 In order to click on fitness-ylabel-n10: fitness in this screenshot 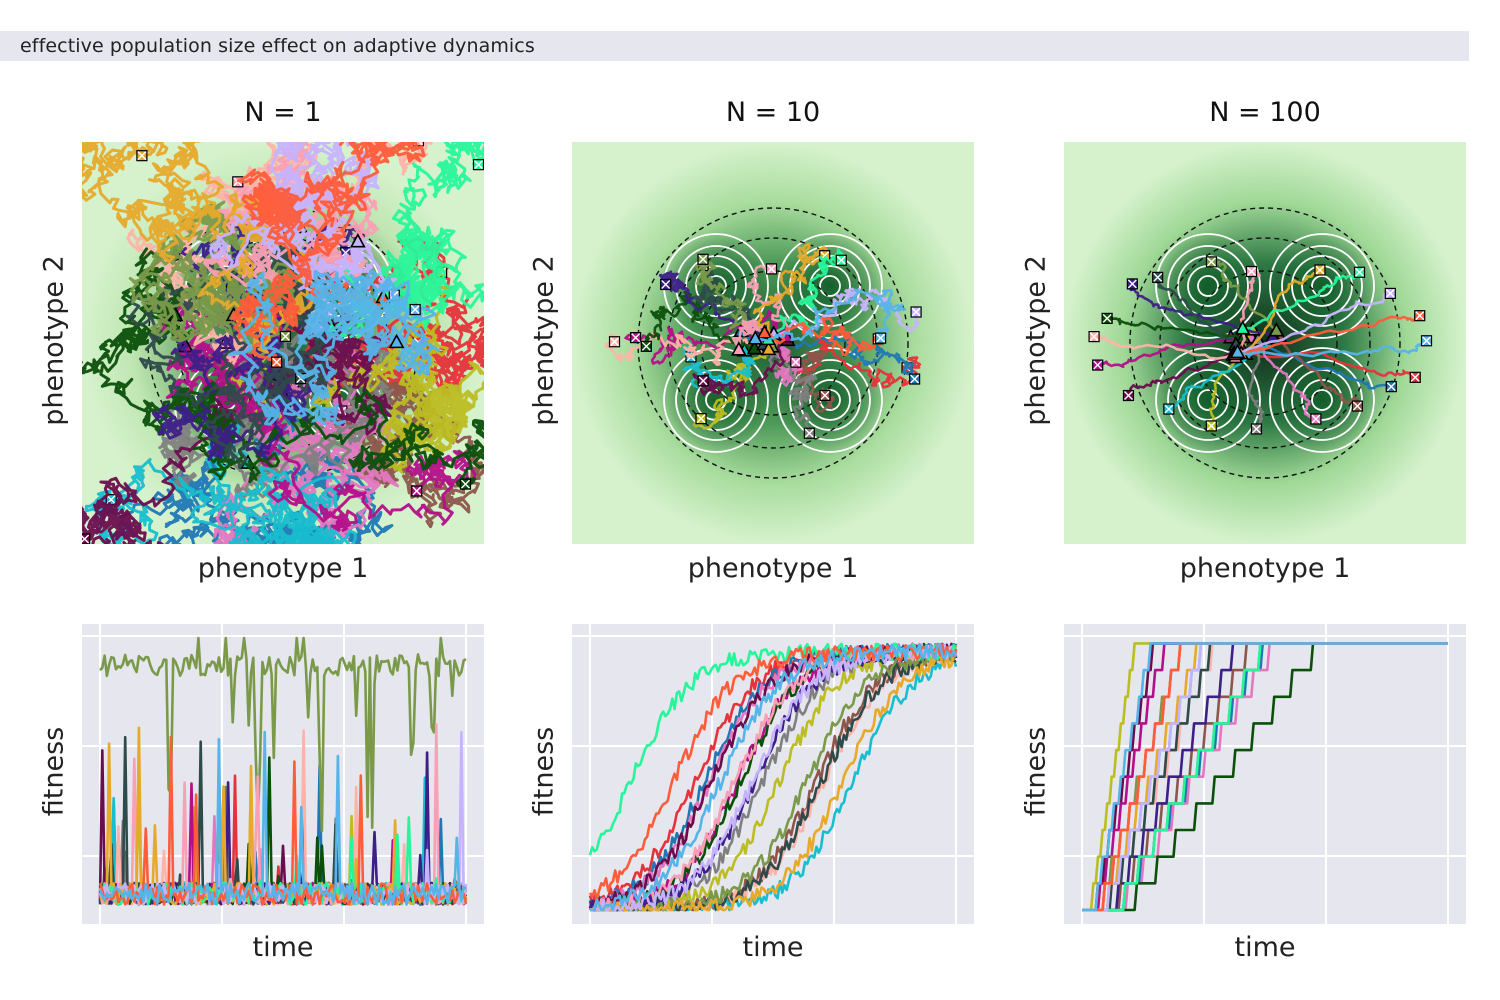, I will do `click(544, 771)`.